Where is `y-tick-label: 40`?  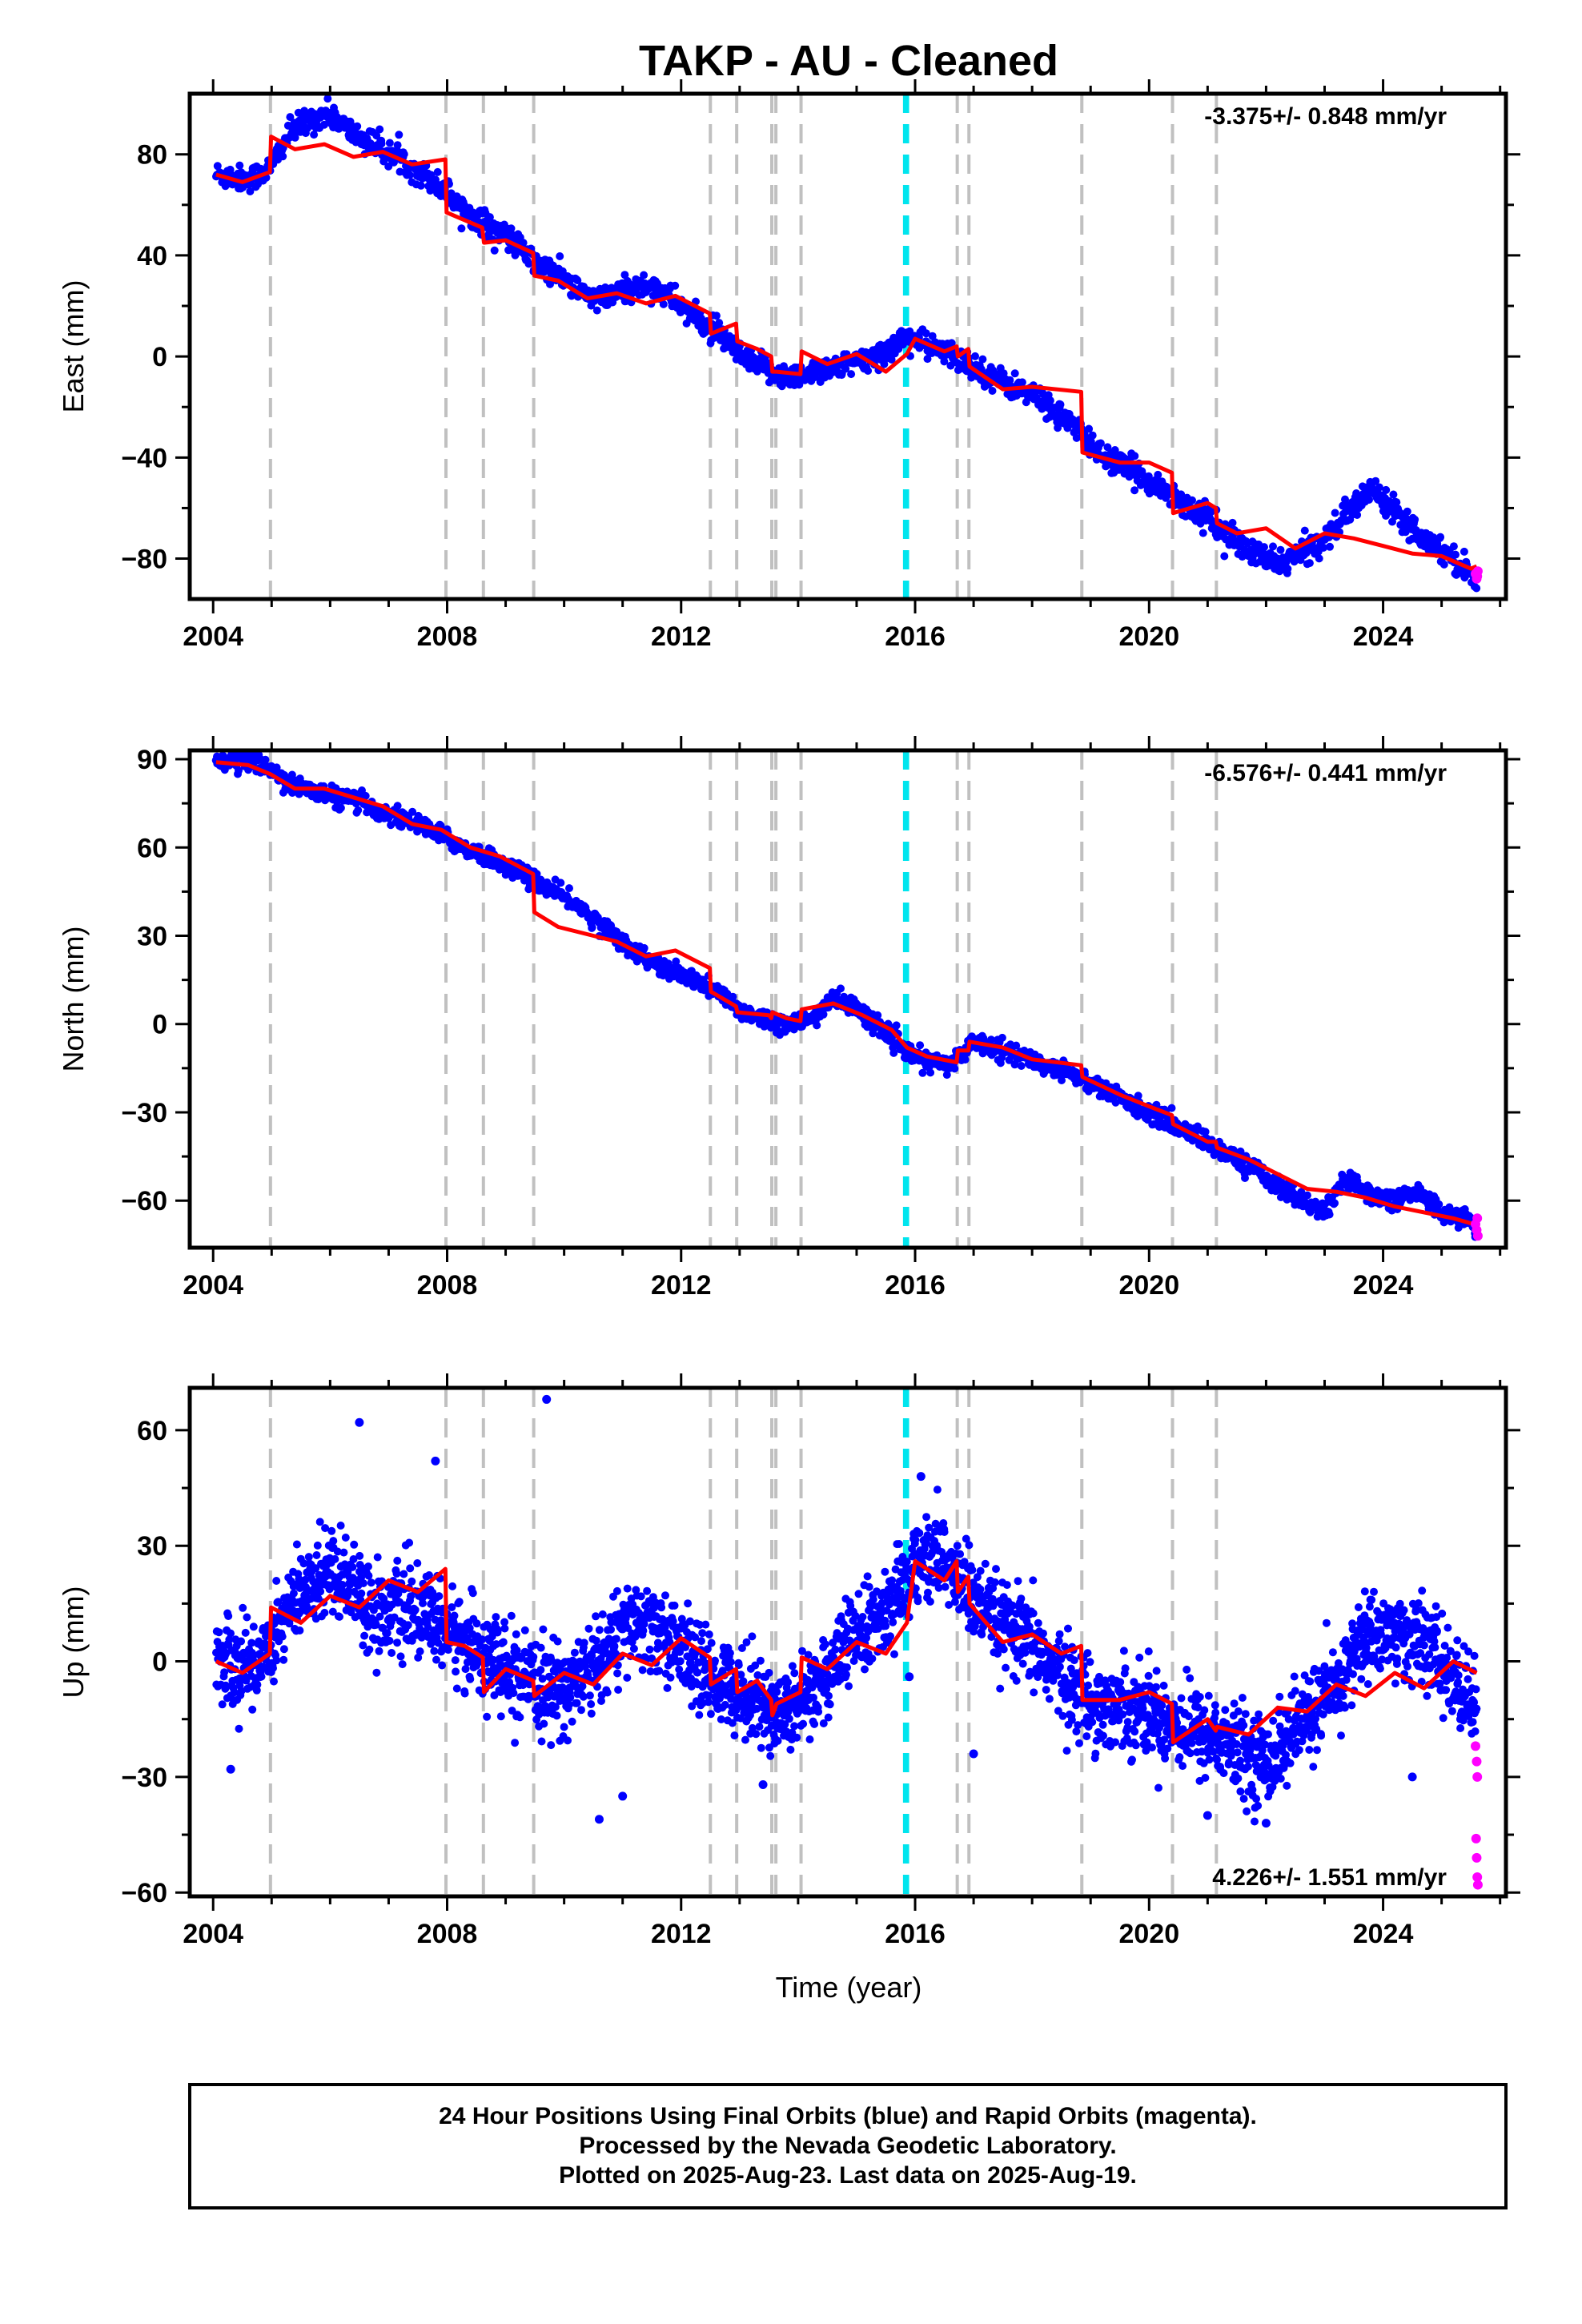 y-tick-label: 40 is located at coordinates (152, 256).